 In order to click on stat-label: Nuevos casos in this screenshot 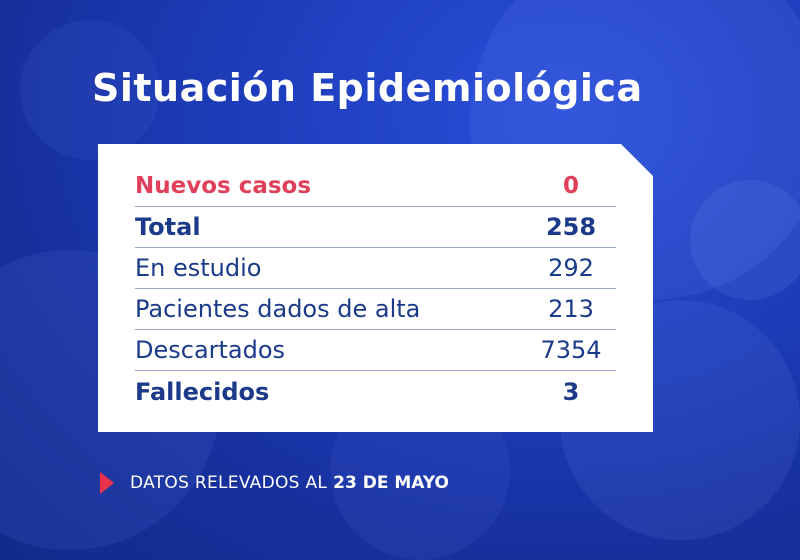, I will do `click(223, 186)`.